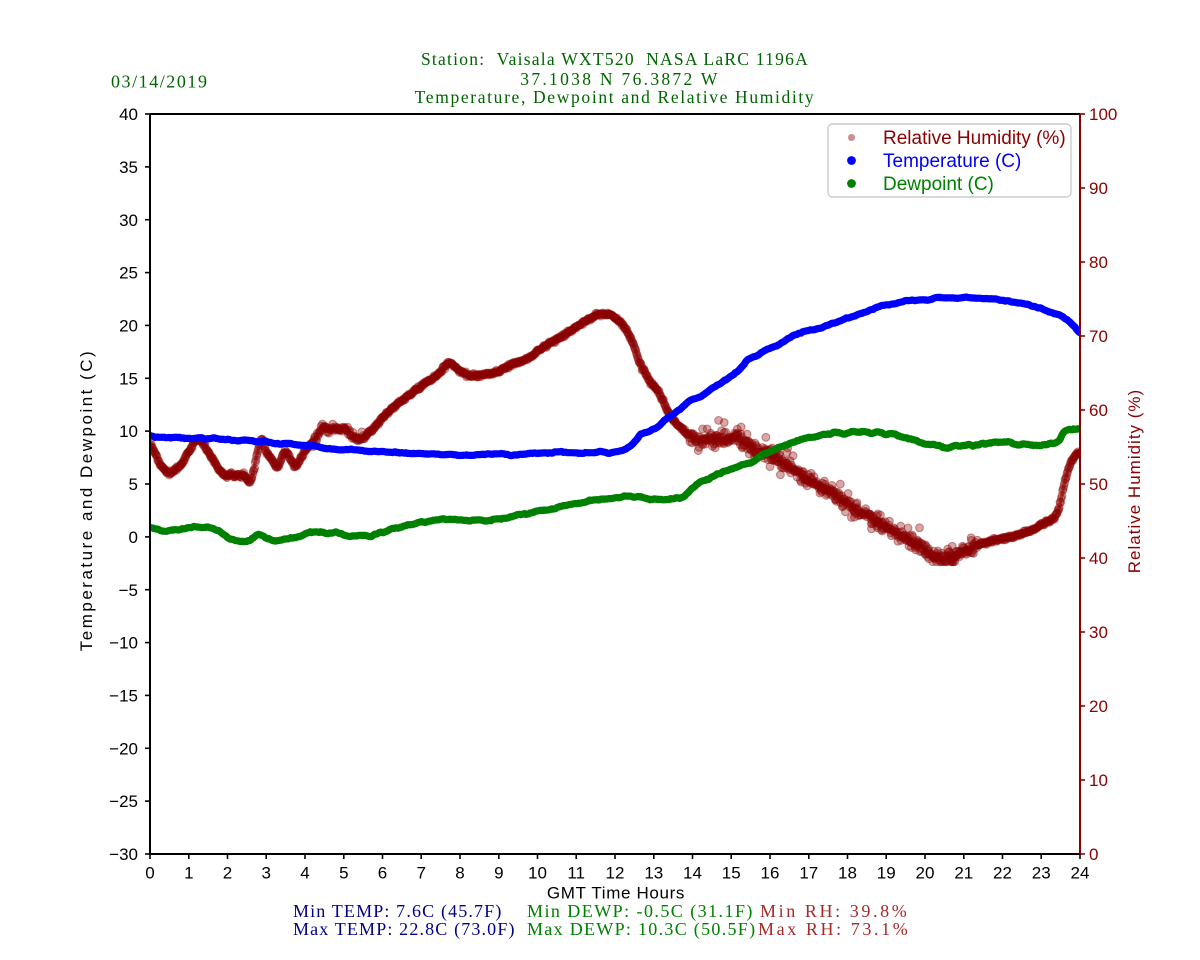 This screenshot has height=960, width=1200. Describe the element at coordinates (227, 873) in the screenshot. I see `svg-text: 2` at that location.